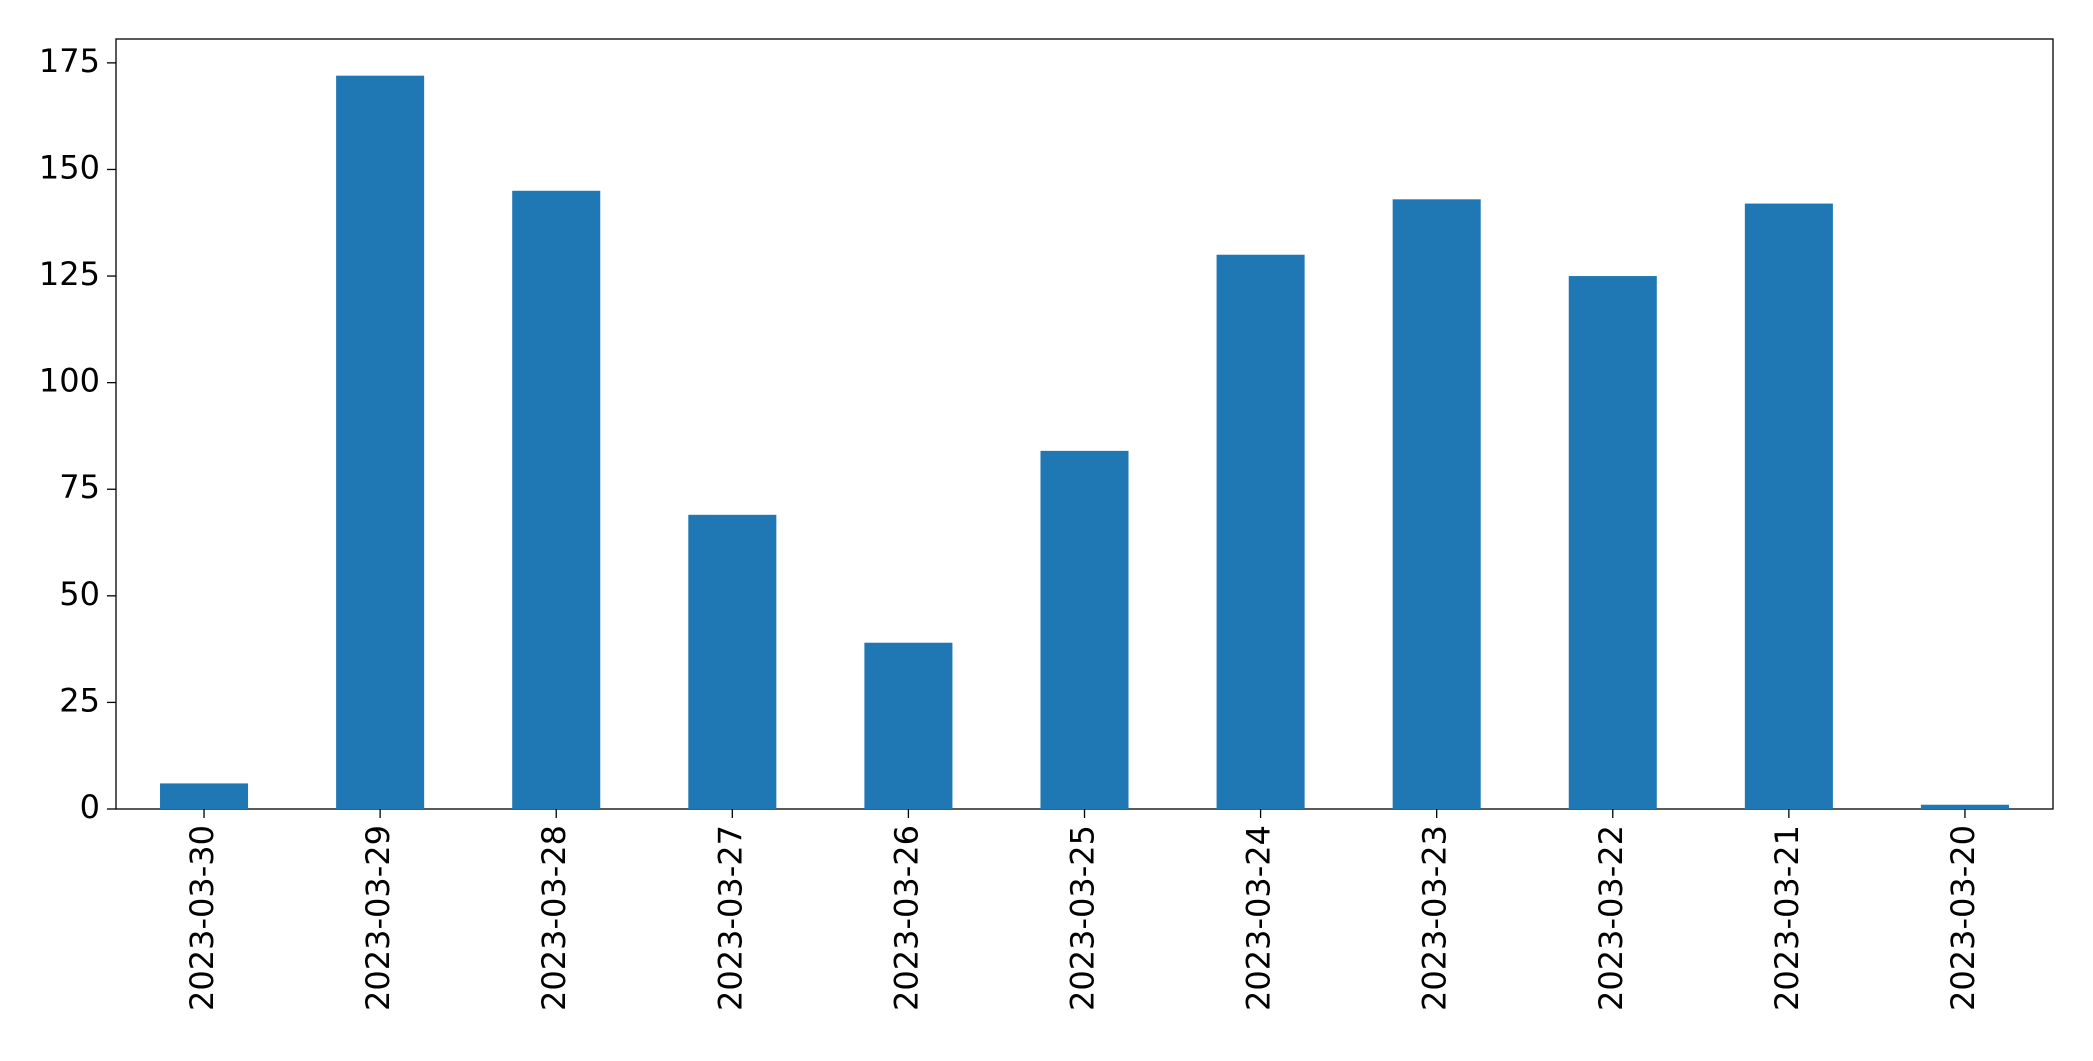 This screenshot has height=1061, width=2093. What do you see at coordinates (1963, 918) in the screenshot?
I see `x-tick-label: 2023-03-20` at bounding box center [1963, 918].